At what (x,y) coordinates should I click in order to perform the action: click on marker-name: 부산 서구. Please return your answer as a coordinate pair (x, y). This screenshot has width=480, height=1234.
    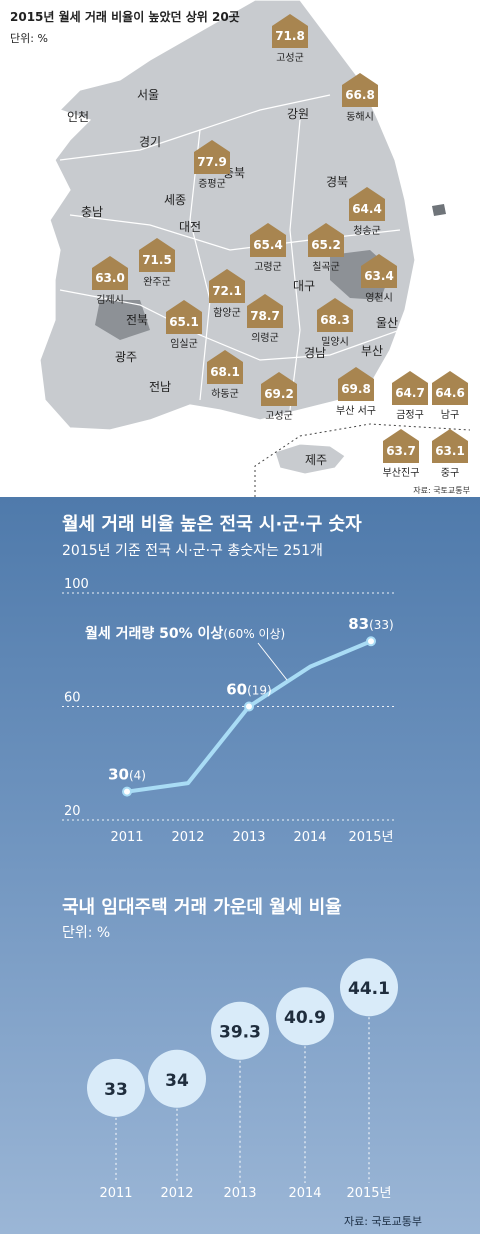
    Looking at the image, I should click on (356, 411).